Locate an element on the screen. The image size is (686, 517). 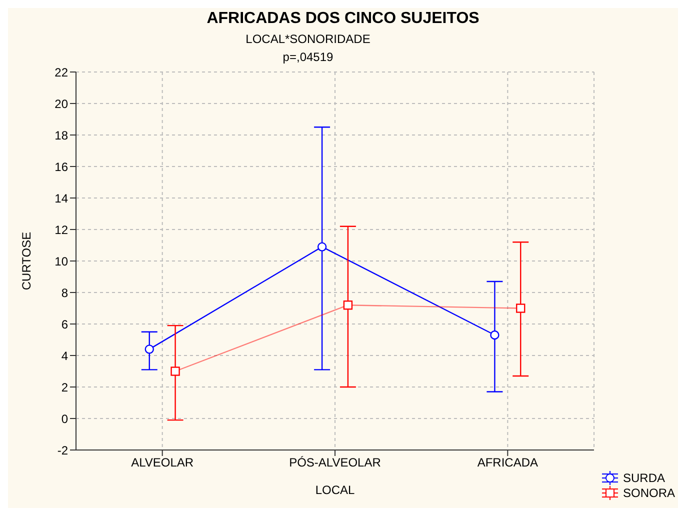
y-tick-label: 22 is located at coordinates (61, 72).